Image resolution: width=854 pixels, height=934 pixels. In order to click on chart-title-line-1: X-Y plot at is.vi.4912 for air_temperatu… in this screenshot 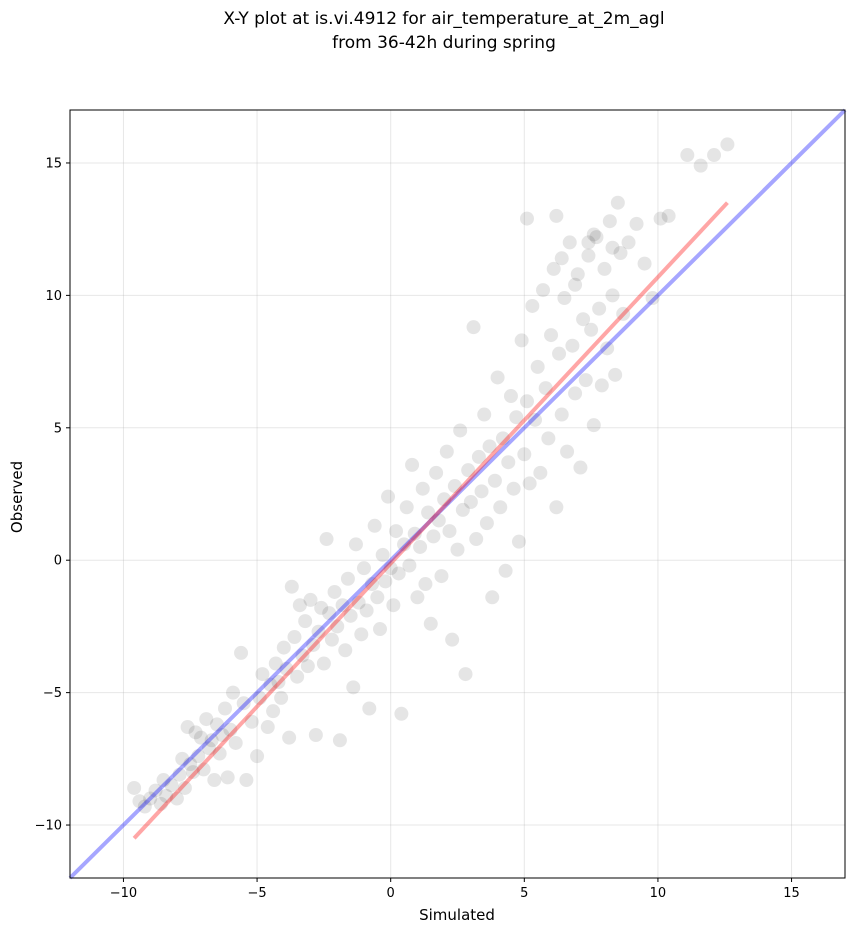, I will do `click(443, 19)`.